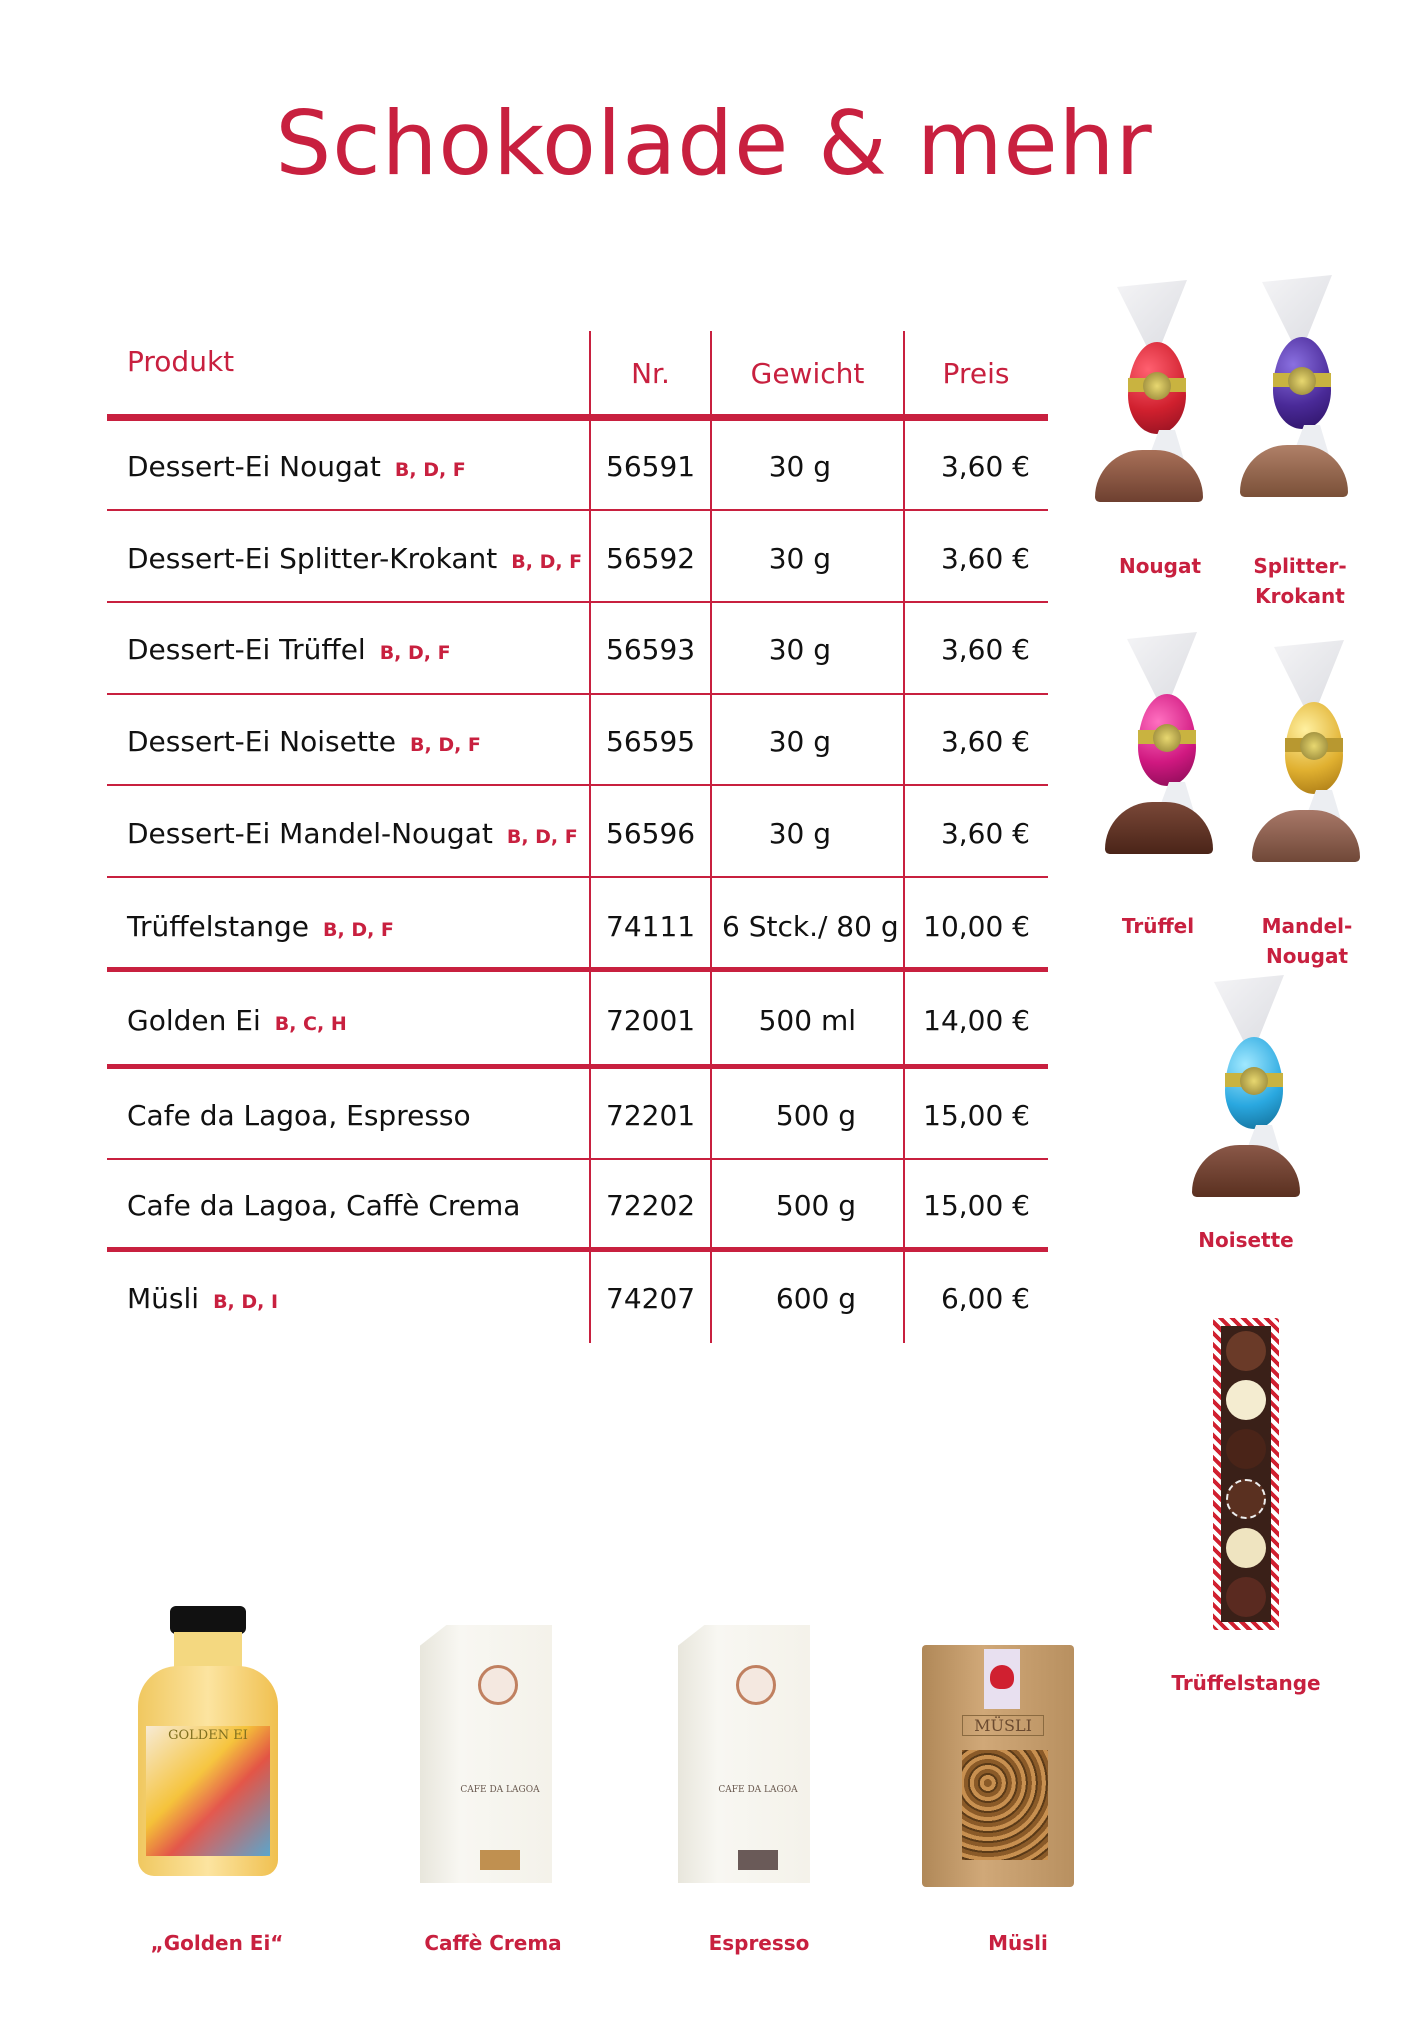 The width and height of the screenshot is (1428, 2028). I want to click on noisette-egg-image, so click(1257, 1095).